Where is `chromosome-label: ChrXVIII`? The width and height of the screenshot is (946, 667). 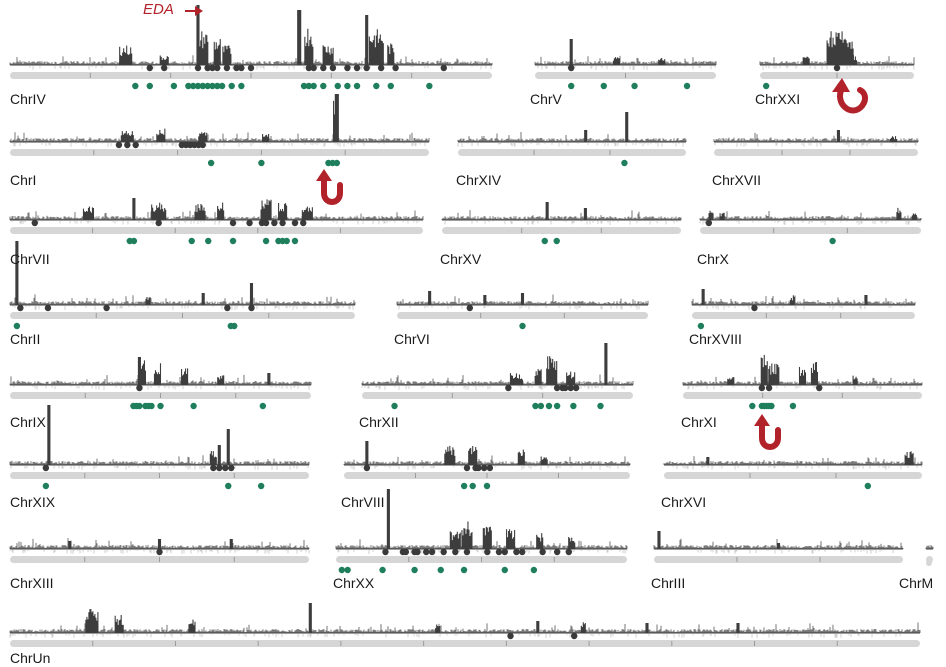
chromosome-label: ChrXVIII is located at coordinates (715, 339).